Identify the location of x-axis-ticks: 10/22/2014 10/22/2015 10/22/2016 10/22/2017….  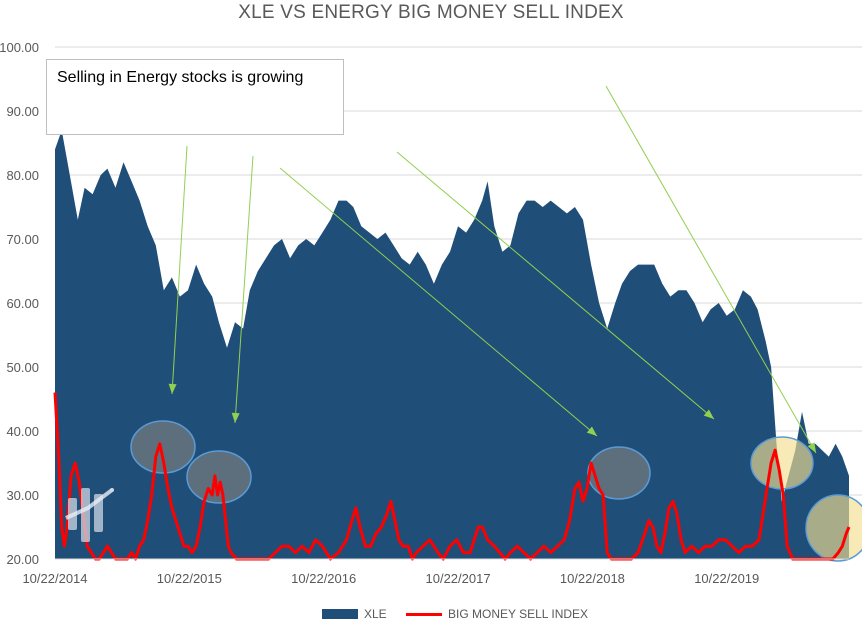
(390, 578).